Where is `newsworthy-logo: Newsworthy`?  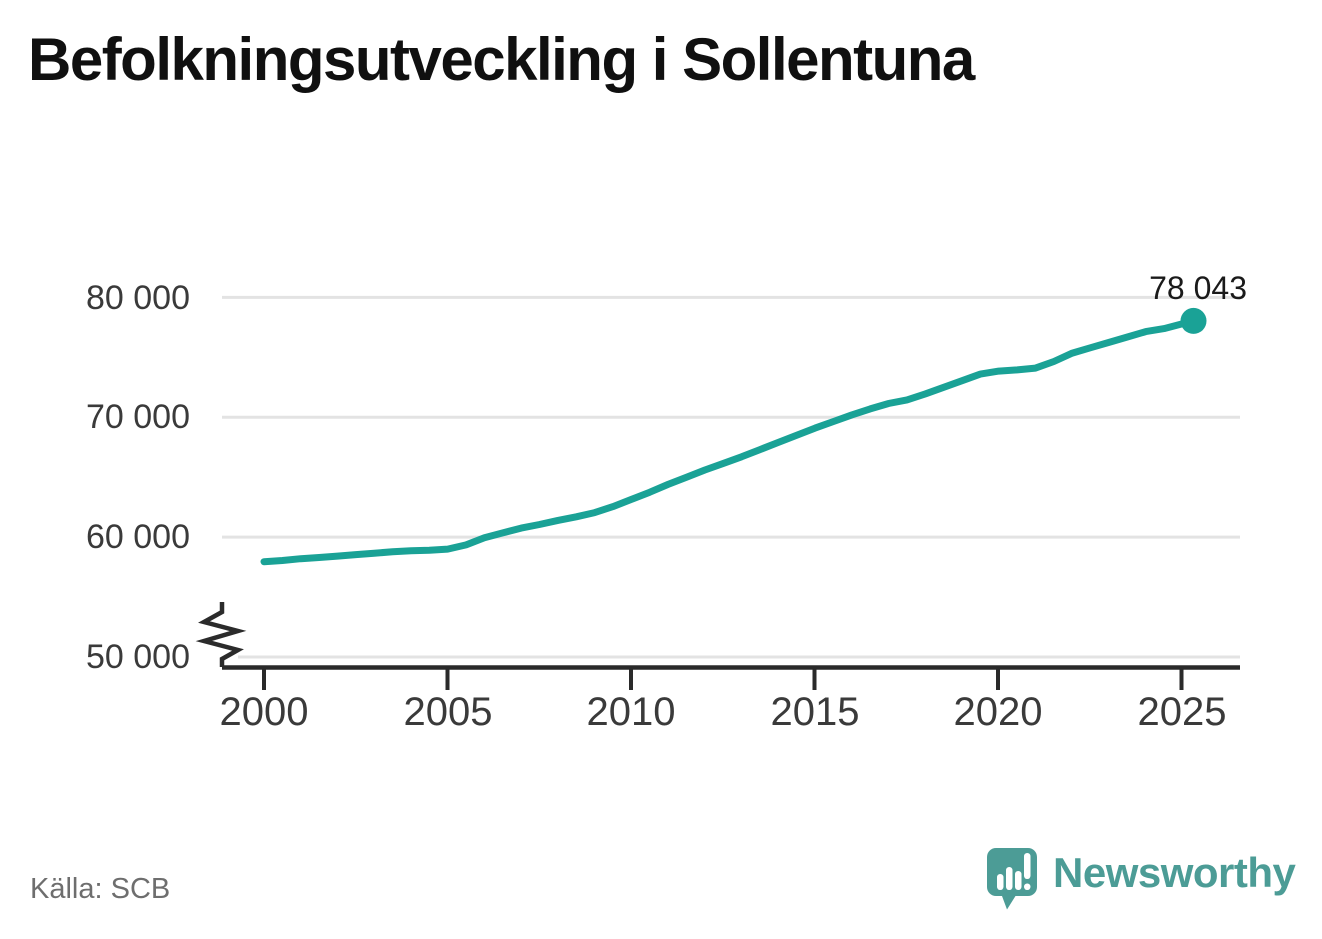
newsworthy-logo: Newsworthy is located at coordinates (1140, 880).